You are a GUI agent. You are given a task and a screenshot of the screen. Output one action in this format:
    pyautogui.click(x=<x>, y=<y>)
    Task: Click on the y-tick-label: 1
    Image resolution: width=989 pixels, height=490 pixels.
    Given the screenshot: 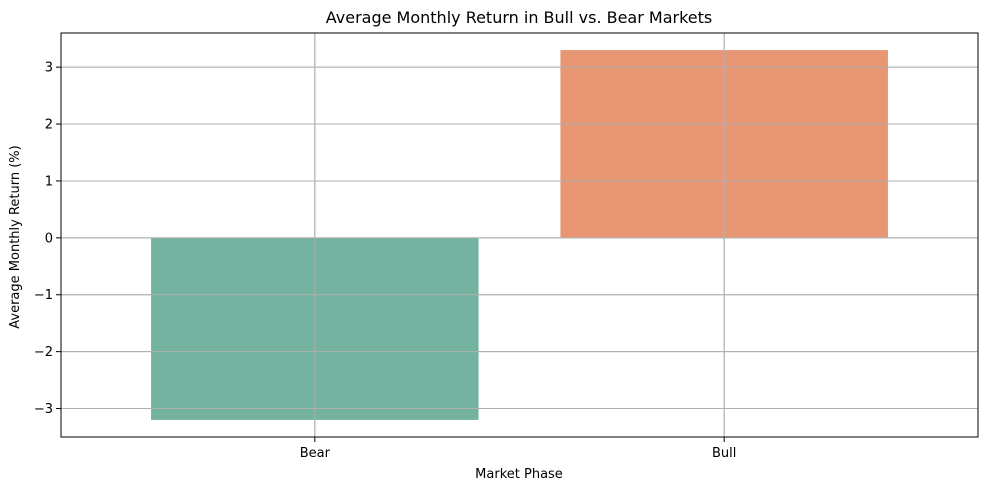 What is the action you would take?
    pyautogui.click(x=49, y=181)
    